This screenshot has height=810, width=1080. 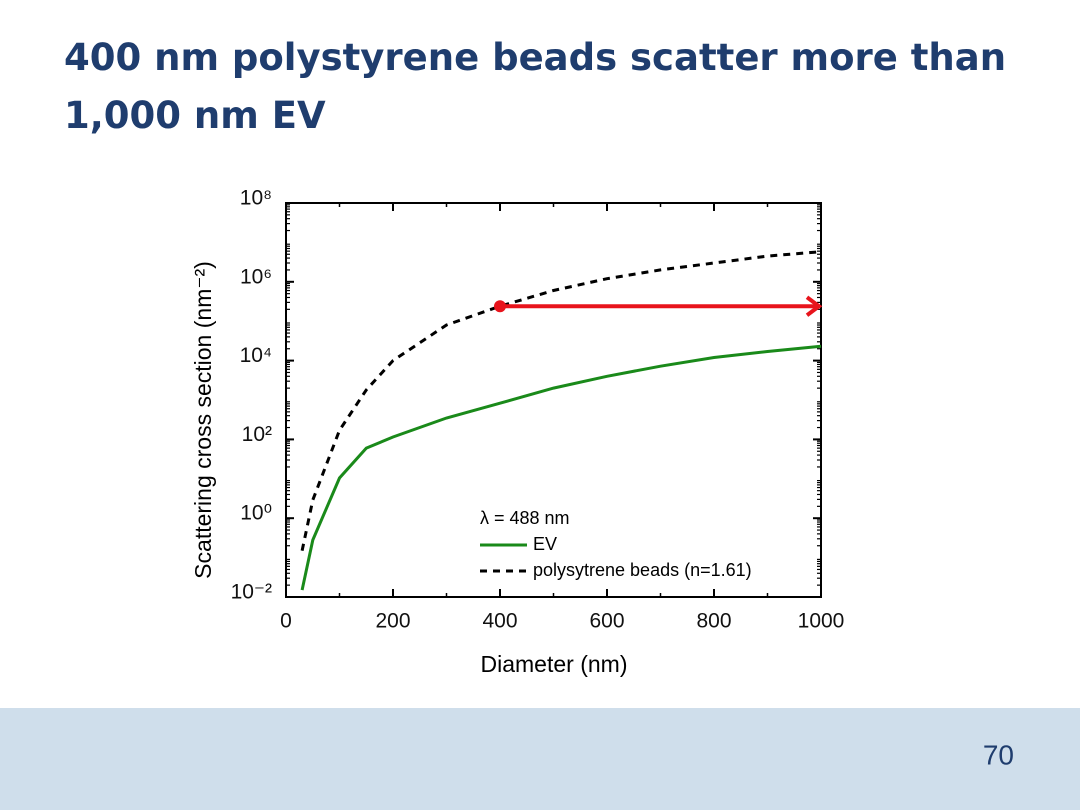 What do you see at coordinates (500, 306) in the screenshot?
I see `arrow-start-dot` at bounding box center [500, 306].